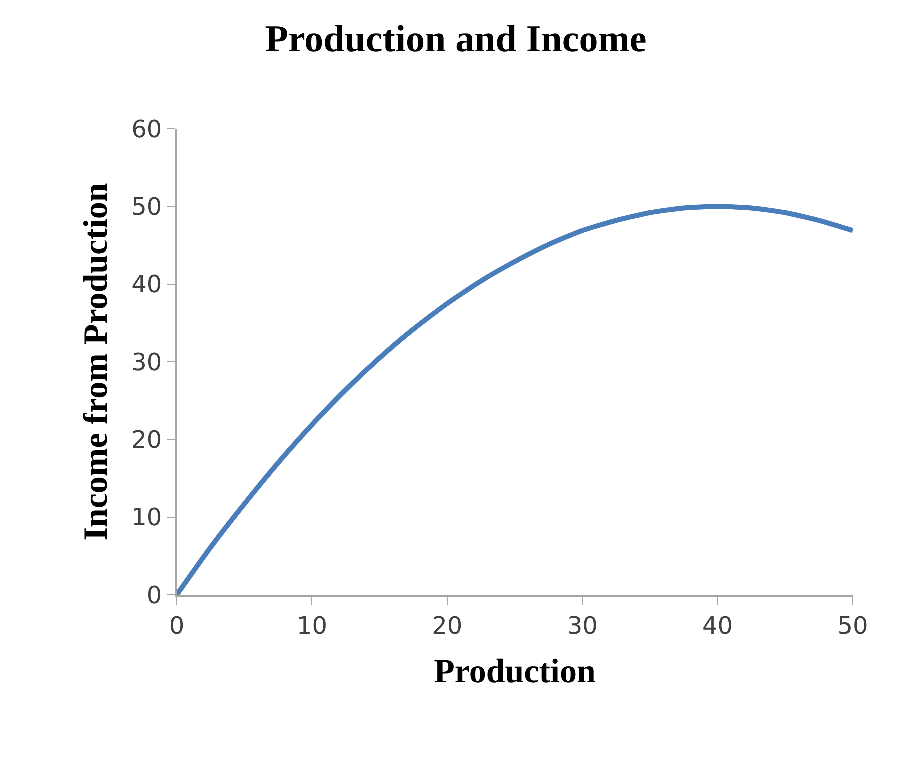  Describe the element at coordinates (582, 626) in the screenshot. I see `x-tick-label: 30` at that location.